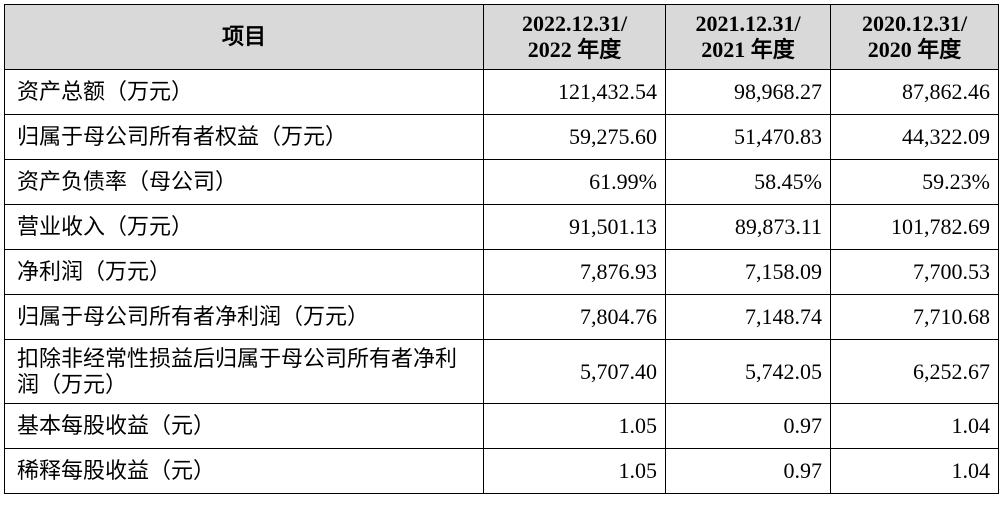 The height and width of the screenshot is (514, 1000). What do you see at coordinates (748, 49) in the screenshot?
I see `header-text: 2021 年度` at bounding box center [748, 49].